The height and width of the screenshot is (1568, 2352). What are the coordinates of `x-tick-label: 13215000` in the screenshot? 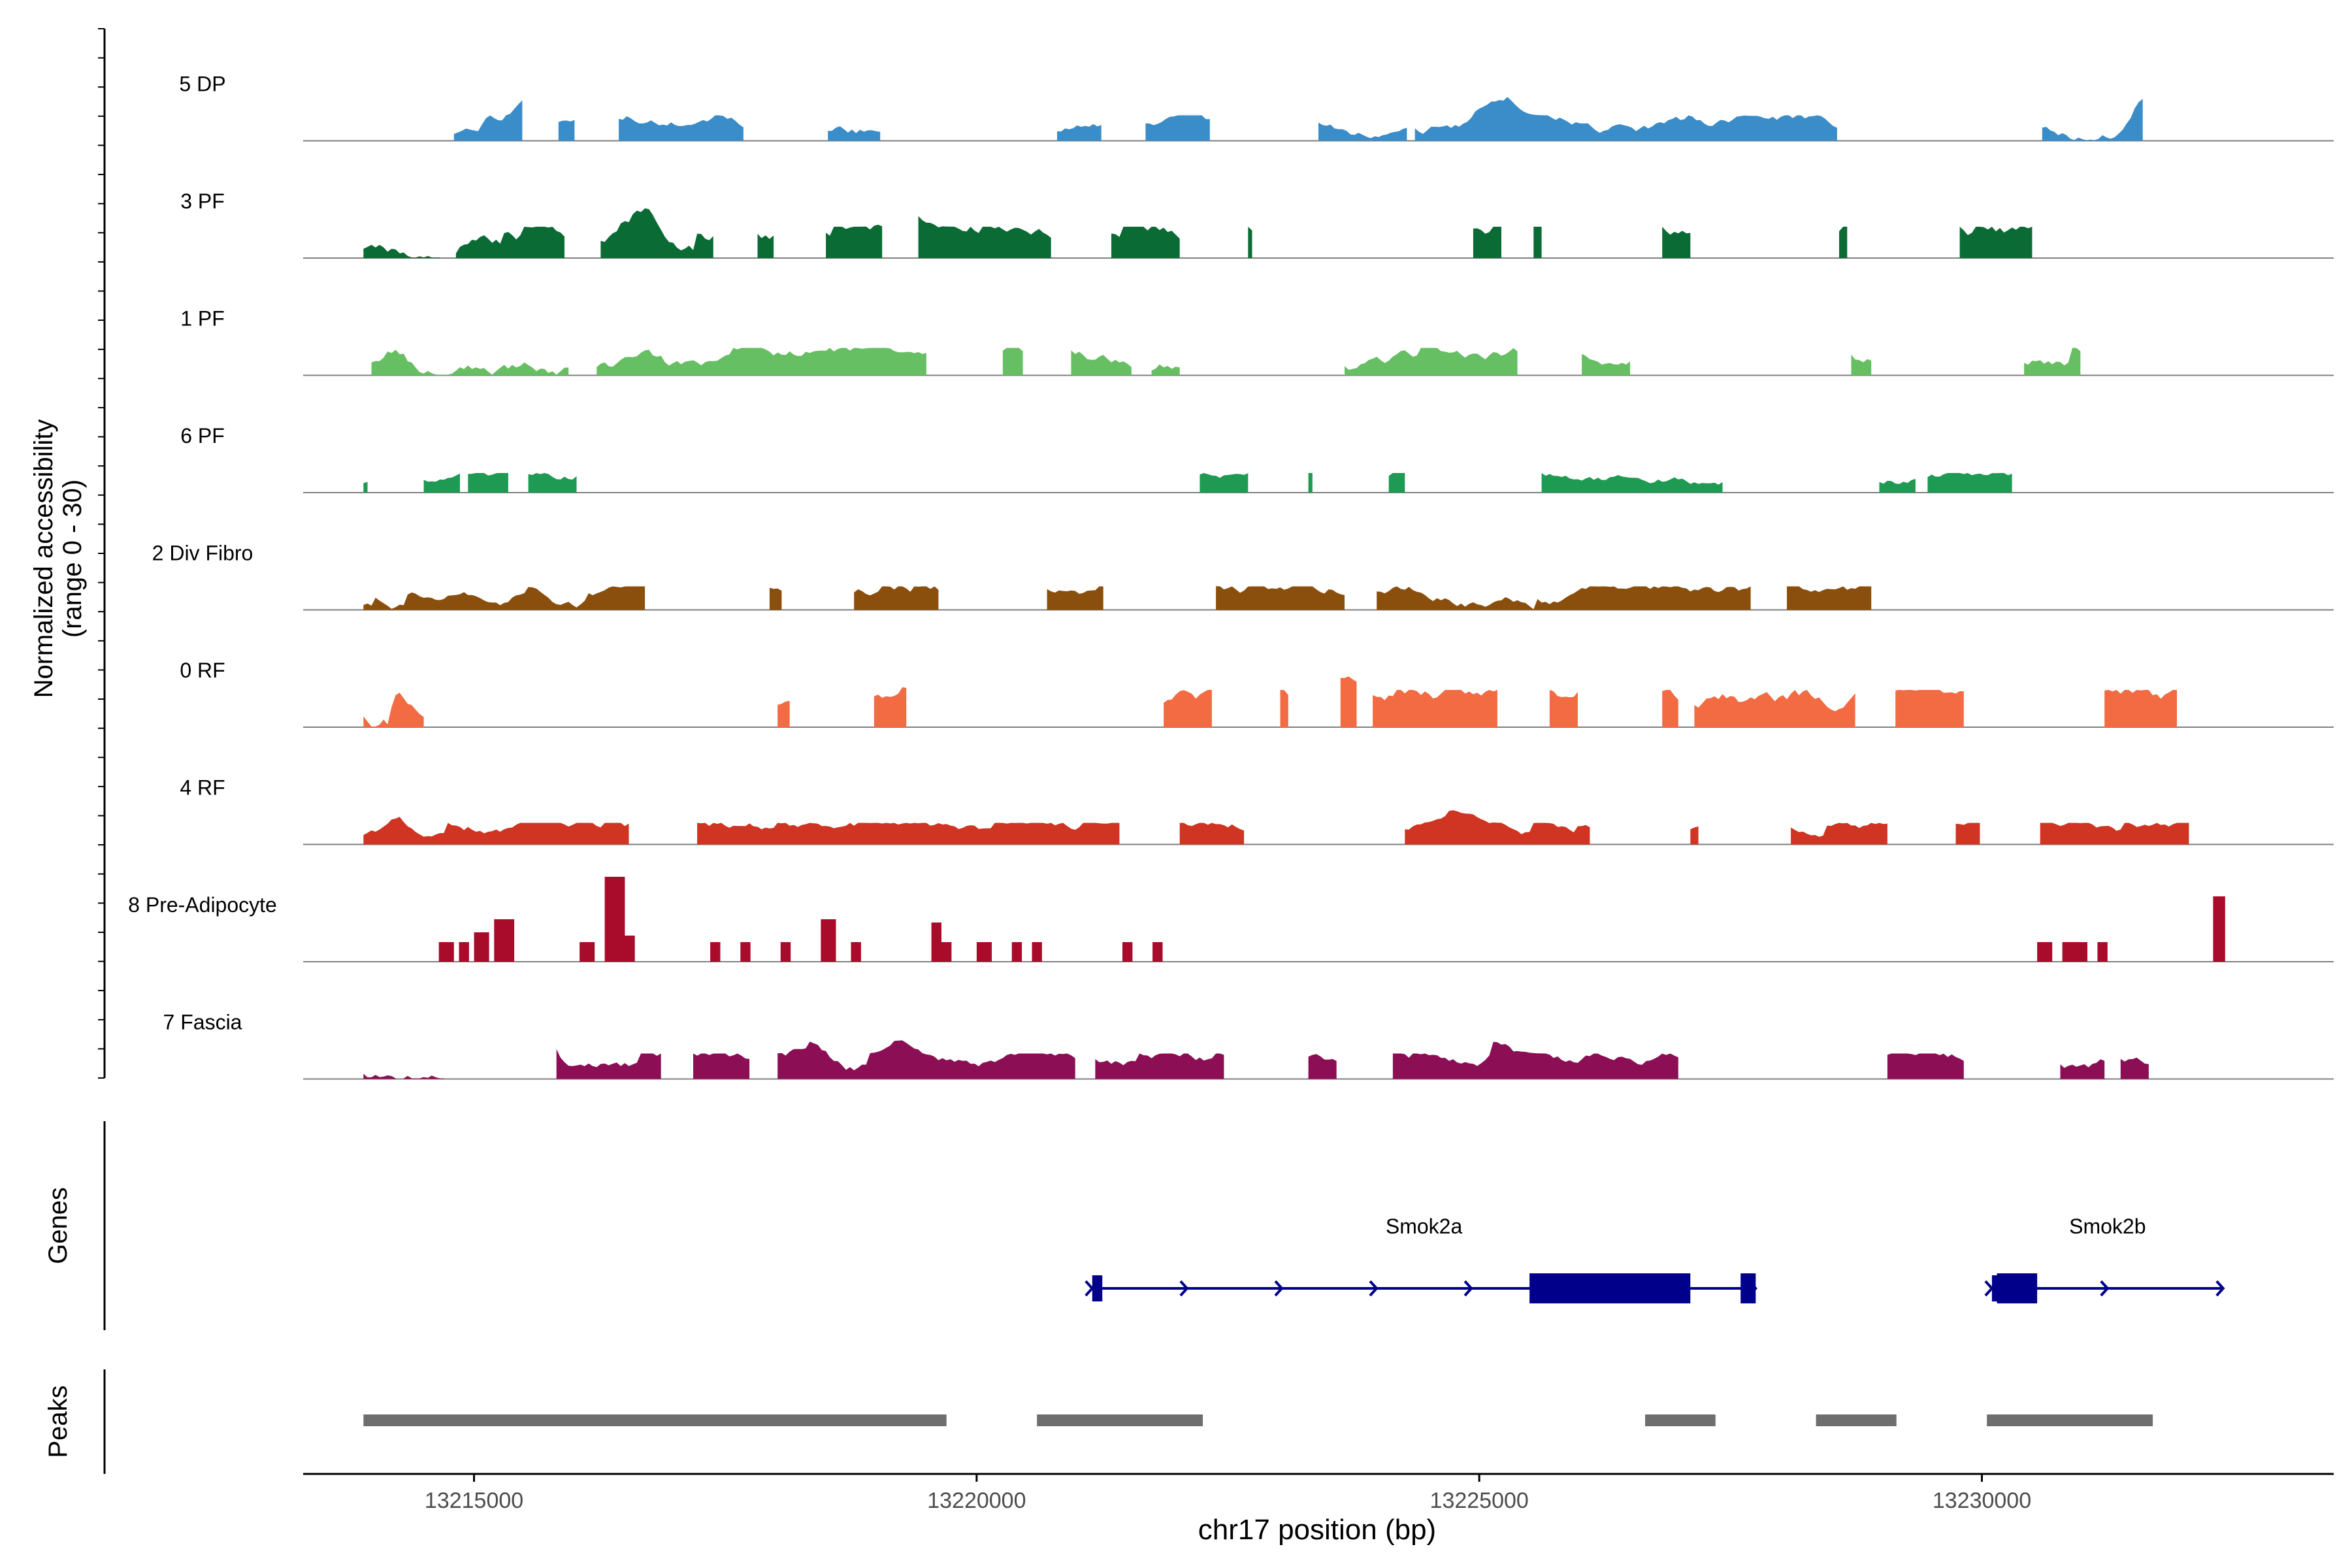 It's located at (474, 1500).